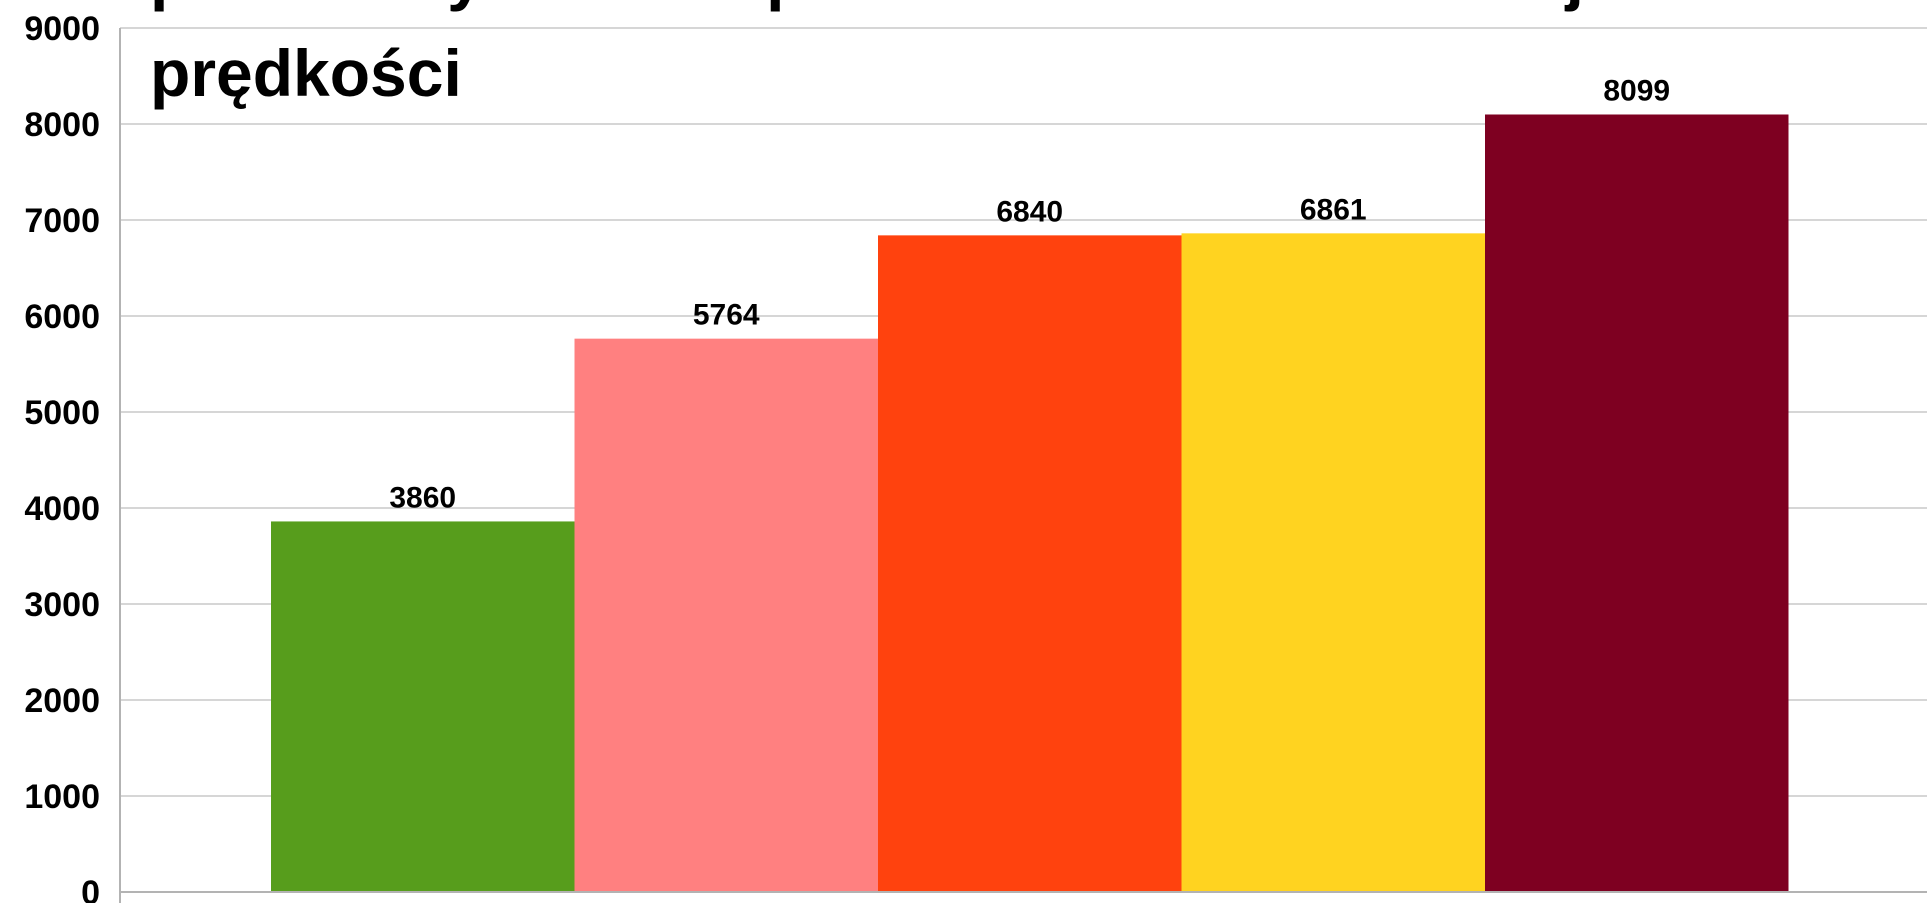 The image size is (1927, 903). What do you see at coordinates (306, 73) in the screenshot?
I see `chart-title-line-2: prędkości` at bounding box center [306, 73].